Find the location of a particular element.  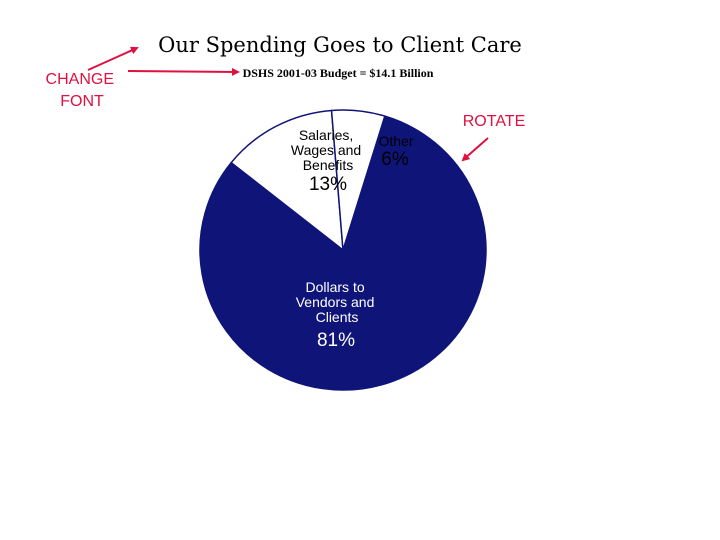

change-font-arrow-title is located at coordinates (113, 58).